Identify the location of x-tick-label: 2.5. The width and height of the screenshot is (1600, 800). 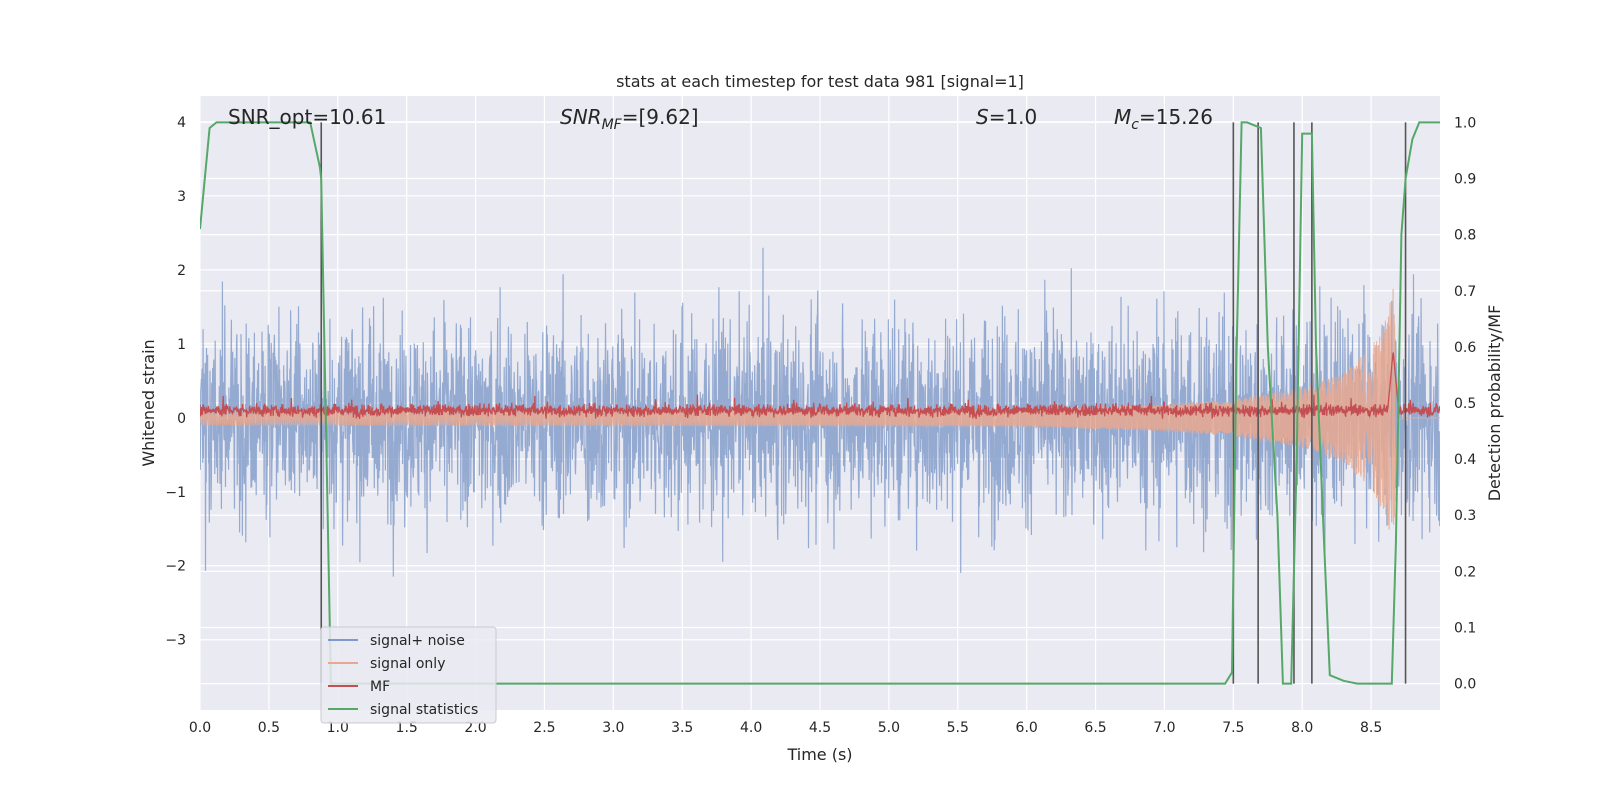
(544, 728).